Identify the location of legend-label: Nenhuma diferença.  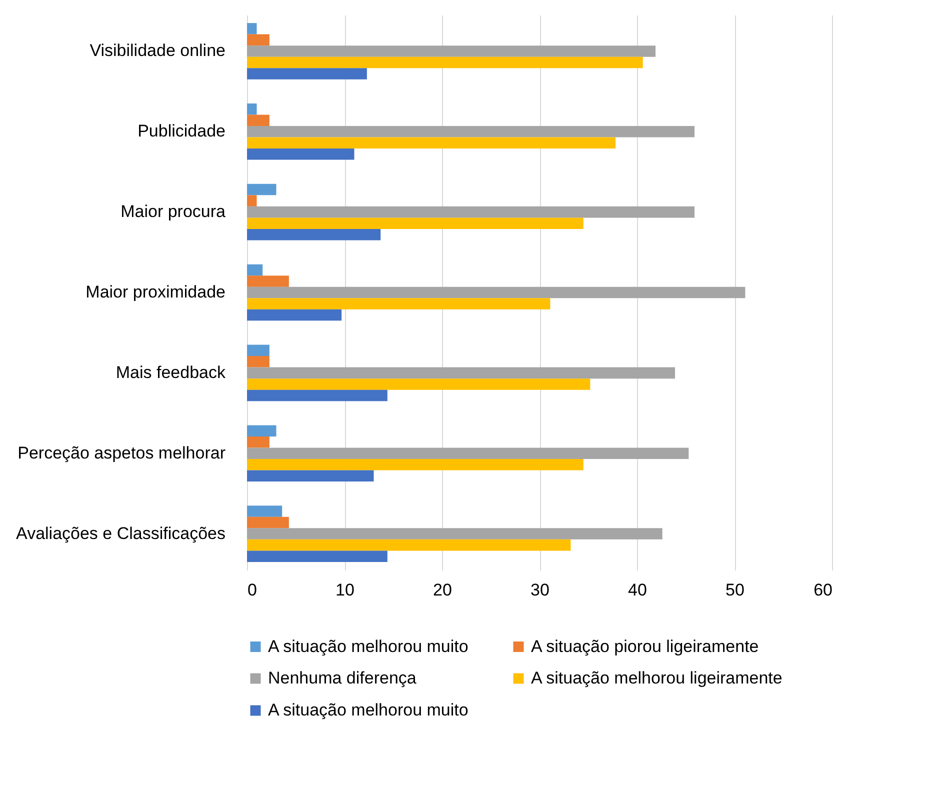
(342, 678).